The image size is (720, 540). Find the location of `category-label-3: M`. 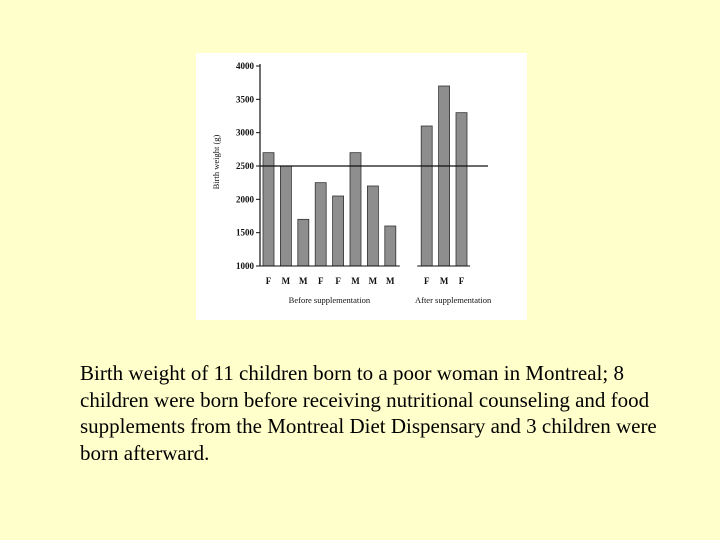

category-label-3: M is located at coordinates (303, 281).